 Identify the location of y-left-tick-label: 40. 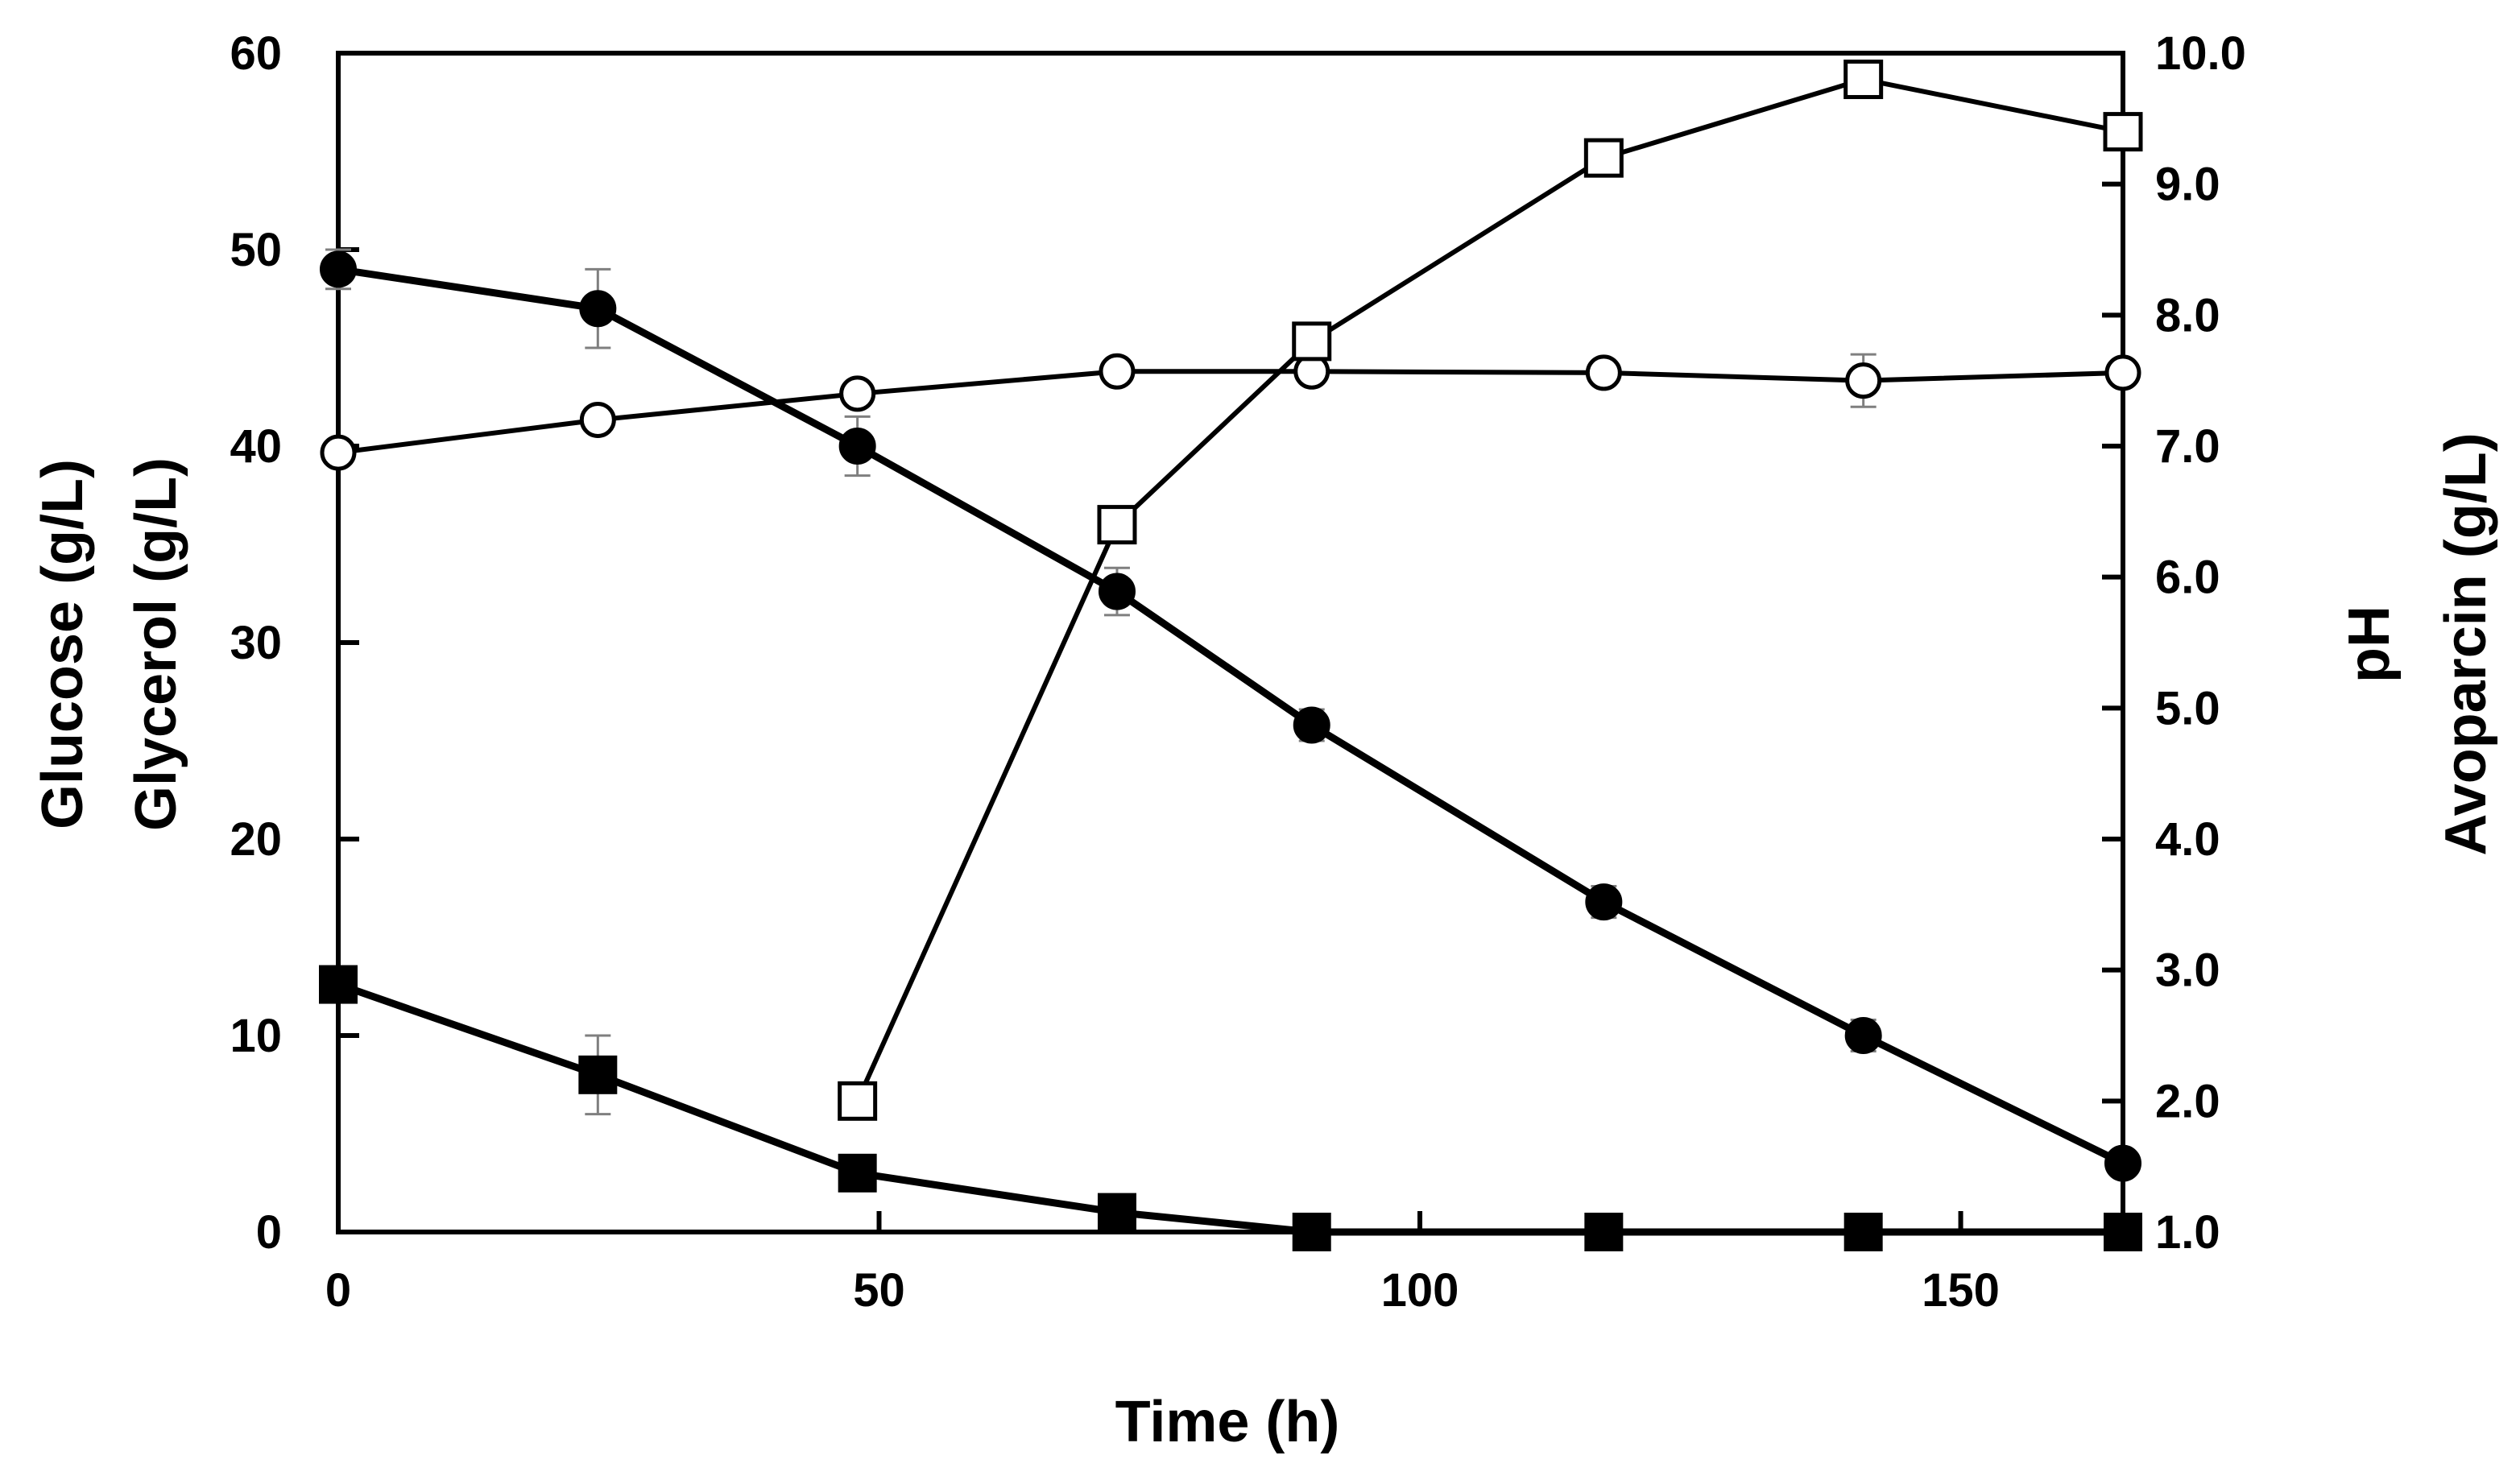
(256, 446).